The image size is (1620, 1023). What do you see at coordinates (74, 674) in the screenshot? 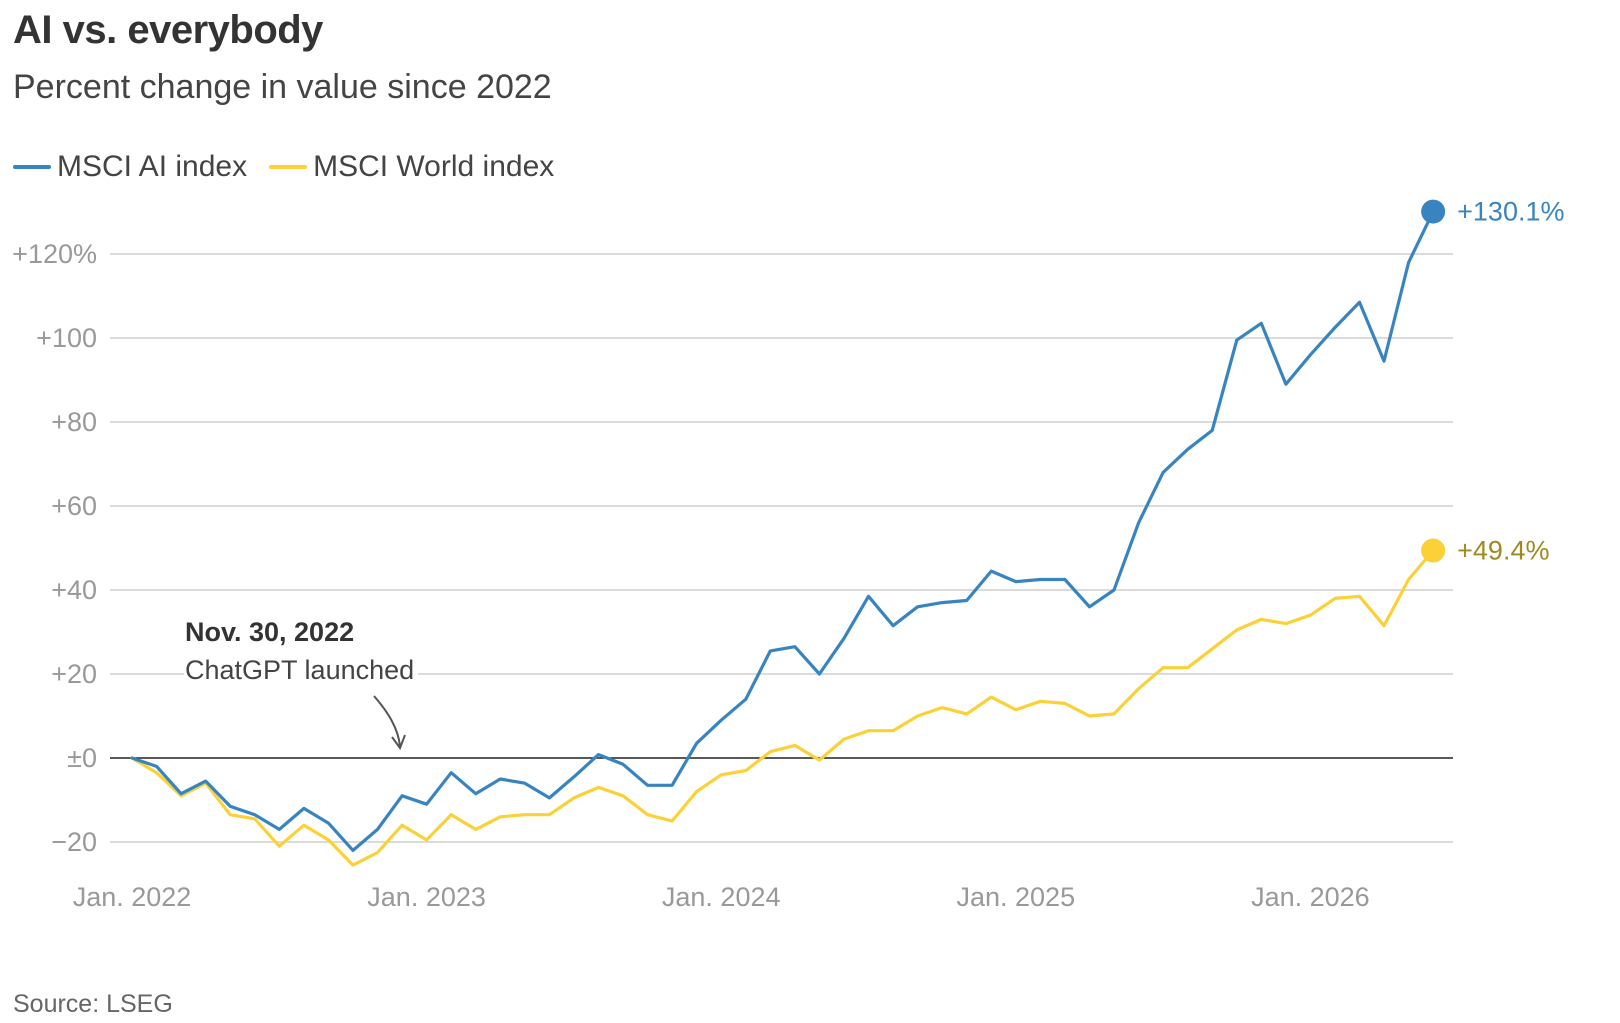
I see `y-tick-label: +20` at bounding box center [74, 674].